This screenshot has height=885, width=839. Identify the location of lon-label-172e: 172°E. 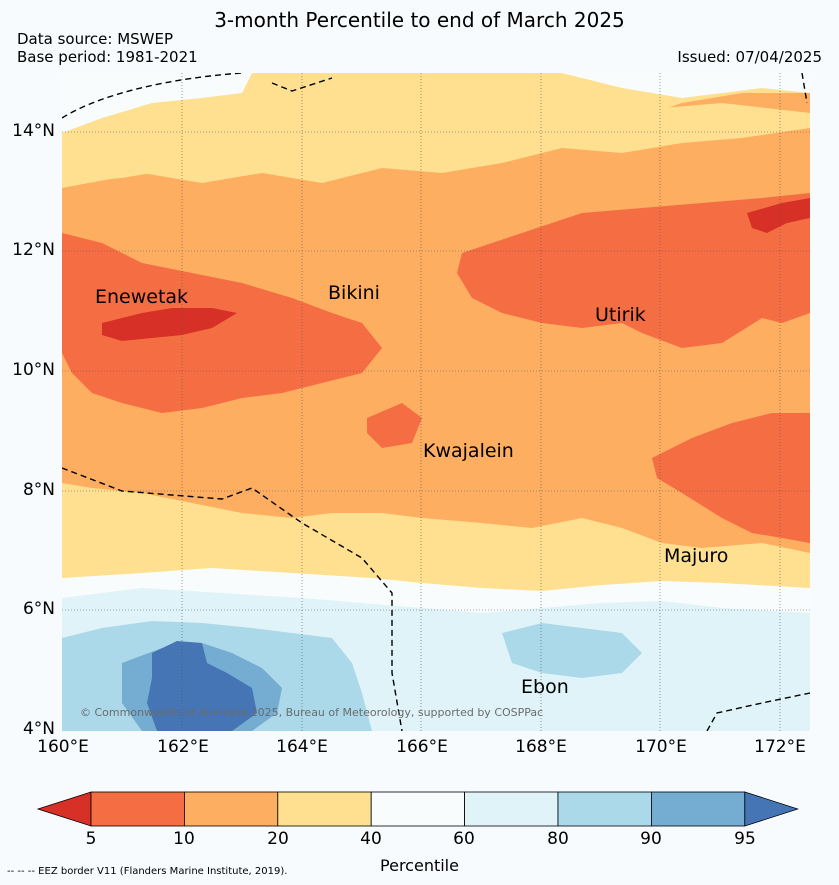
(780, 747).